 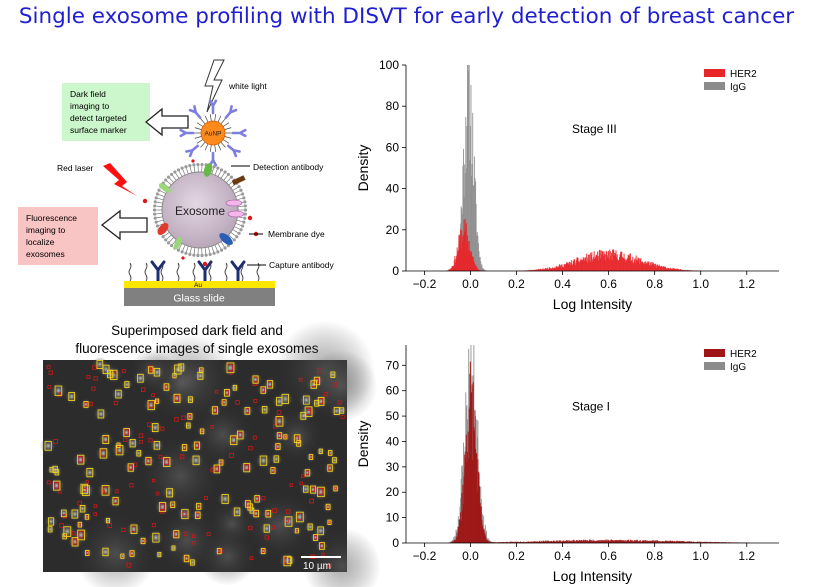 What do you see at coordinates (730, 81) in the screenshot?
I see `legend: HER2 IgG` at bounding box center [730, 81].